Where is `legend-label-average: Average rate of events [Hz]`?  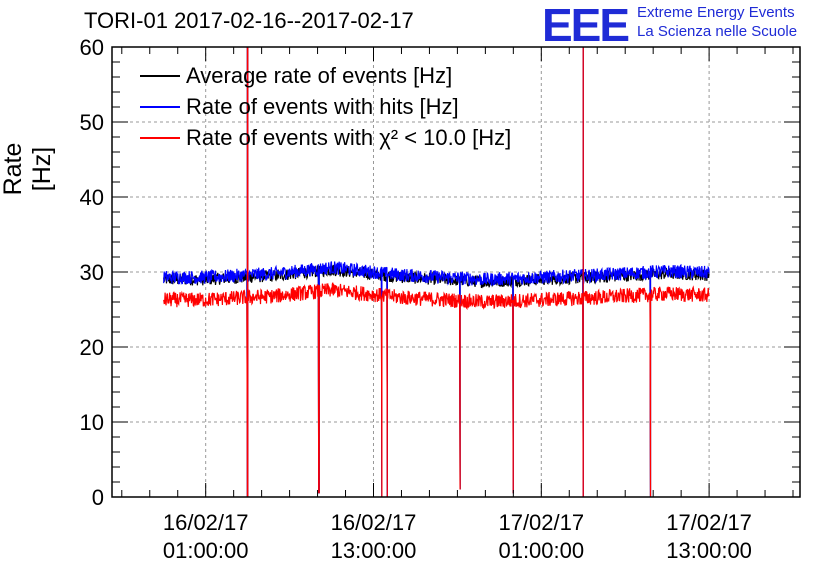
legend-label-average: Average rate of events [Hz] is located at coordinates (319, 75).